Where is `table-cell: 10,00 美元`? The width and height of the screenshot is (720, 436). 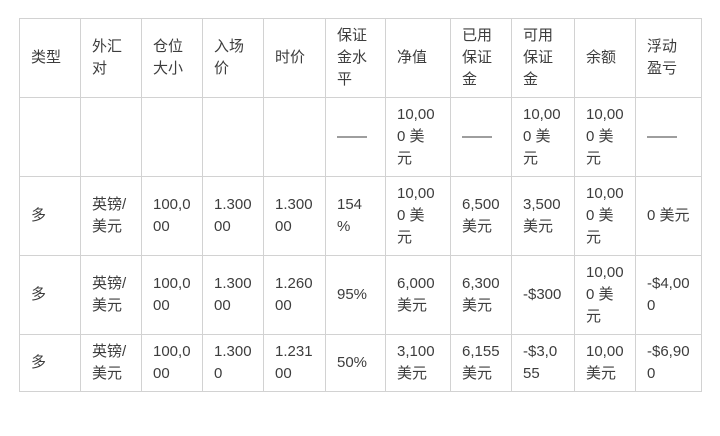 table-cell: 10,00 美元 is located at coordinates (605, 363).